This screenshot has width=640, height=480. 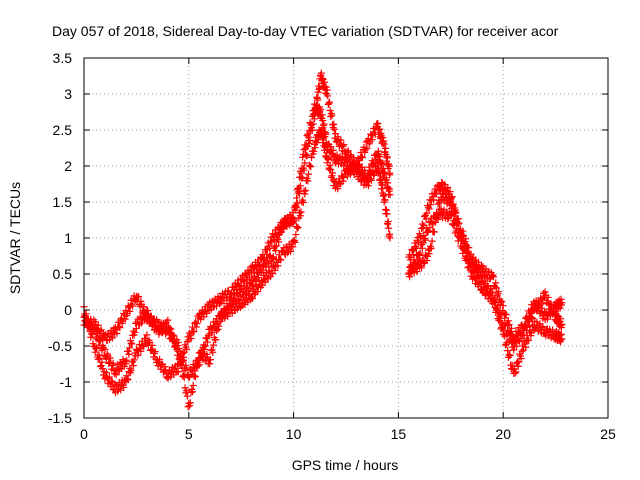 What do you see at coordinates (294, 434) in the screenshot?
I see `x-tick-label: 10` at bounding box center [294, 434].